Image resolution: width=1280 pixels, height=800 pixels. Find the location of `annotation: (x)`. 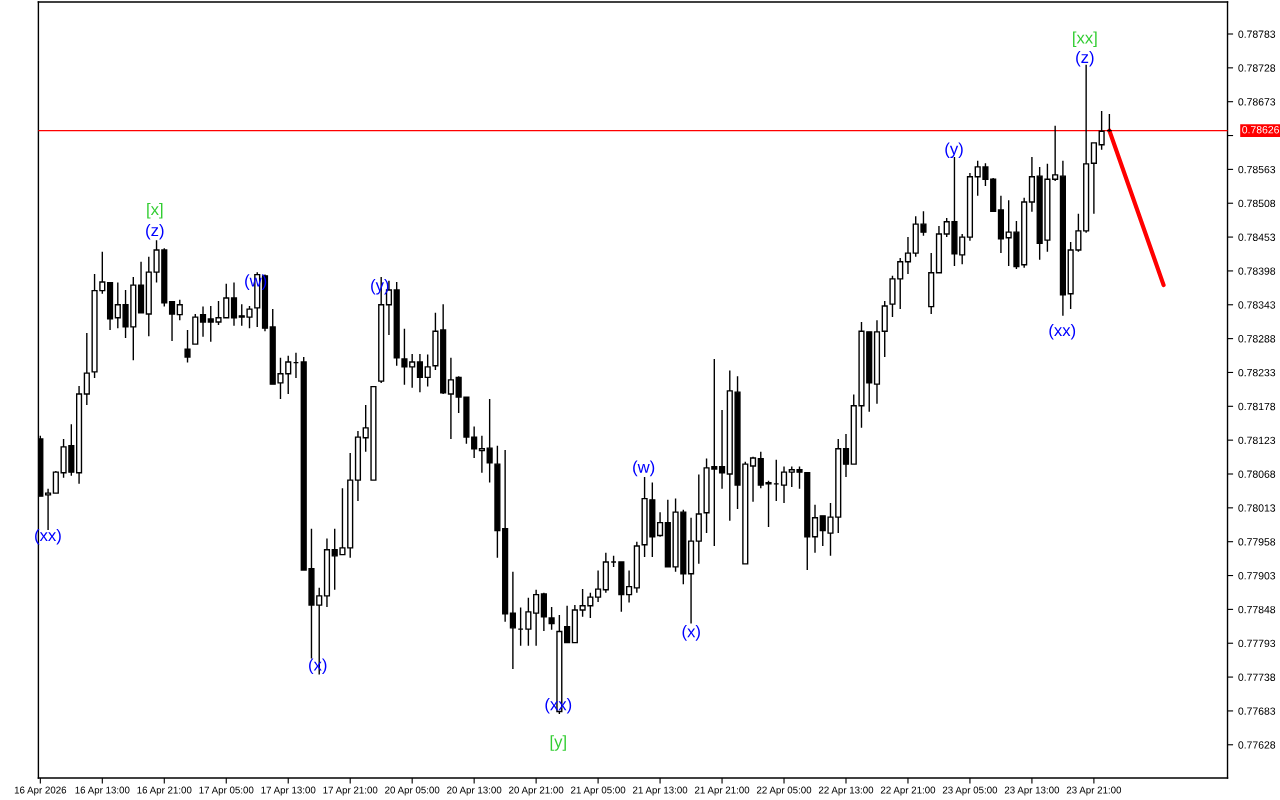

annotation: (x) is located at coordinates (691, 633).